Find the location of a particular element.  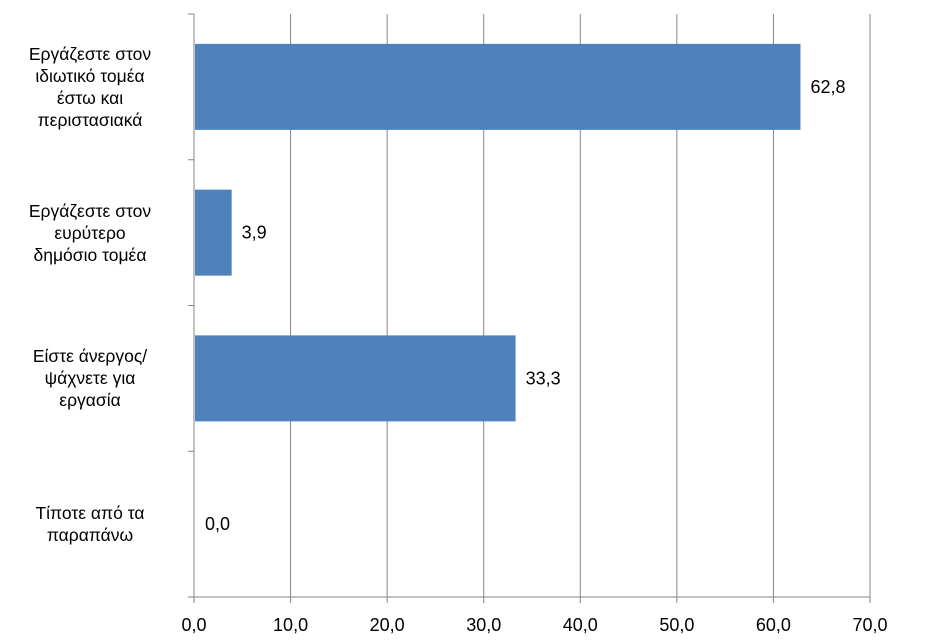

x-tick-label: 50,0 is located at coordinates (676, 625).